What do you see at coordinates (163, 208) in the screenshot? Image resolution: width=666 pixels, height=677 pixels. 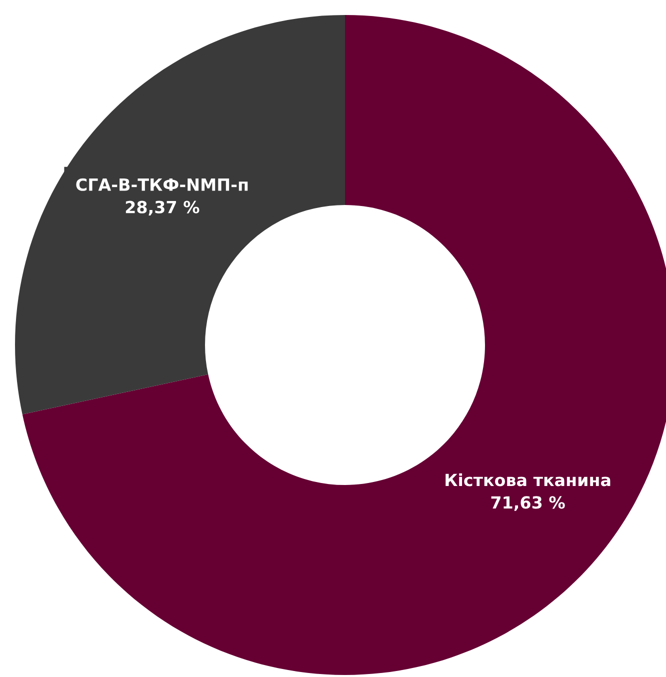 I see `data-label: 28,37 %` at bounding box center [163, 208].